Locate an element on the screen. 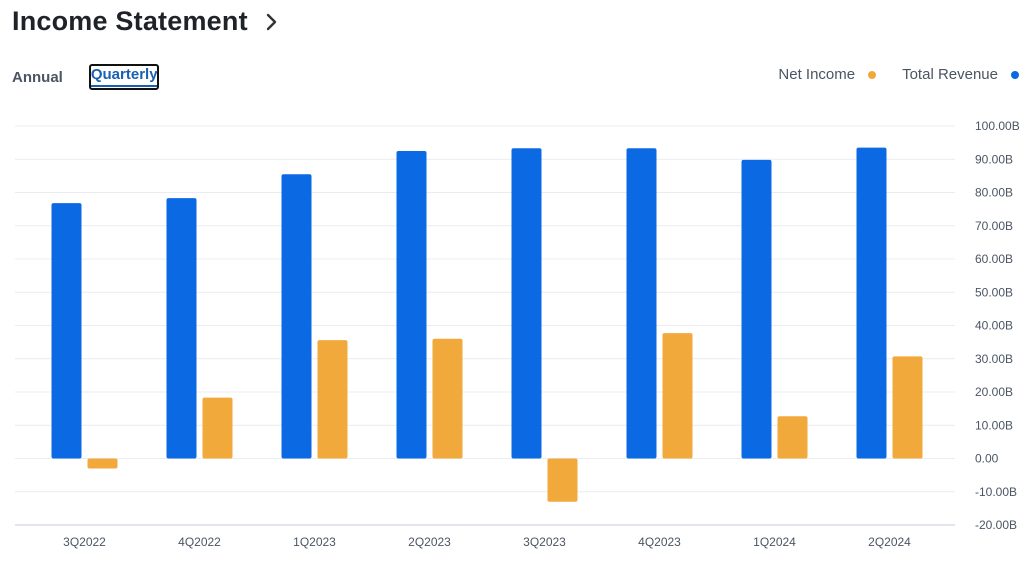  y-tick-label: -10.00B is located at coordinates (996, 492).